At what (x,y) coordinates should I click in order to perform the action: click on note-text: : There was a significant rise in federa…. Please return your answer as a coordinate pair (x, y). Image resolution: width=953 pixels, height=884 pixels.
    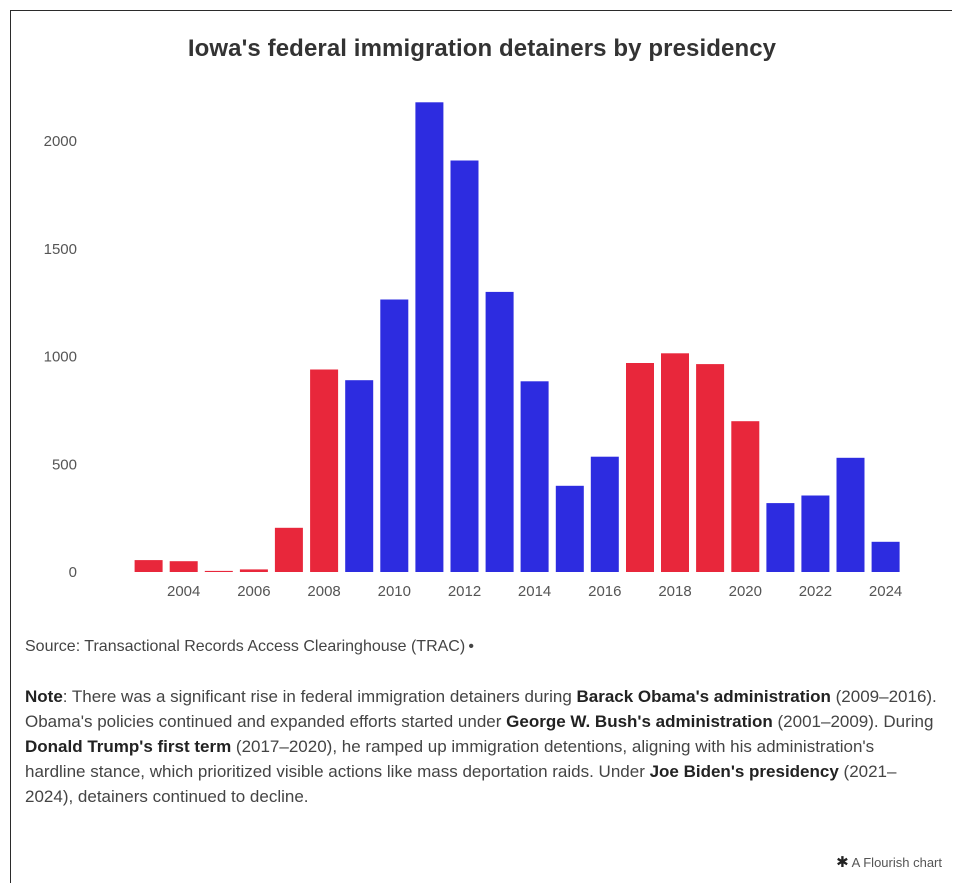
    Looking at the image, I should click on (319, 696).